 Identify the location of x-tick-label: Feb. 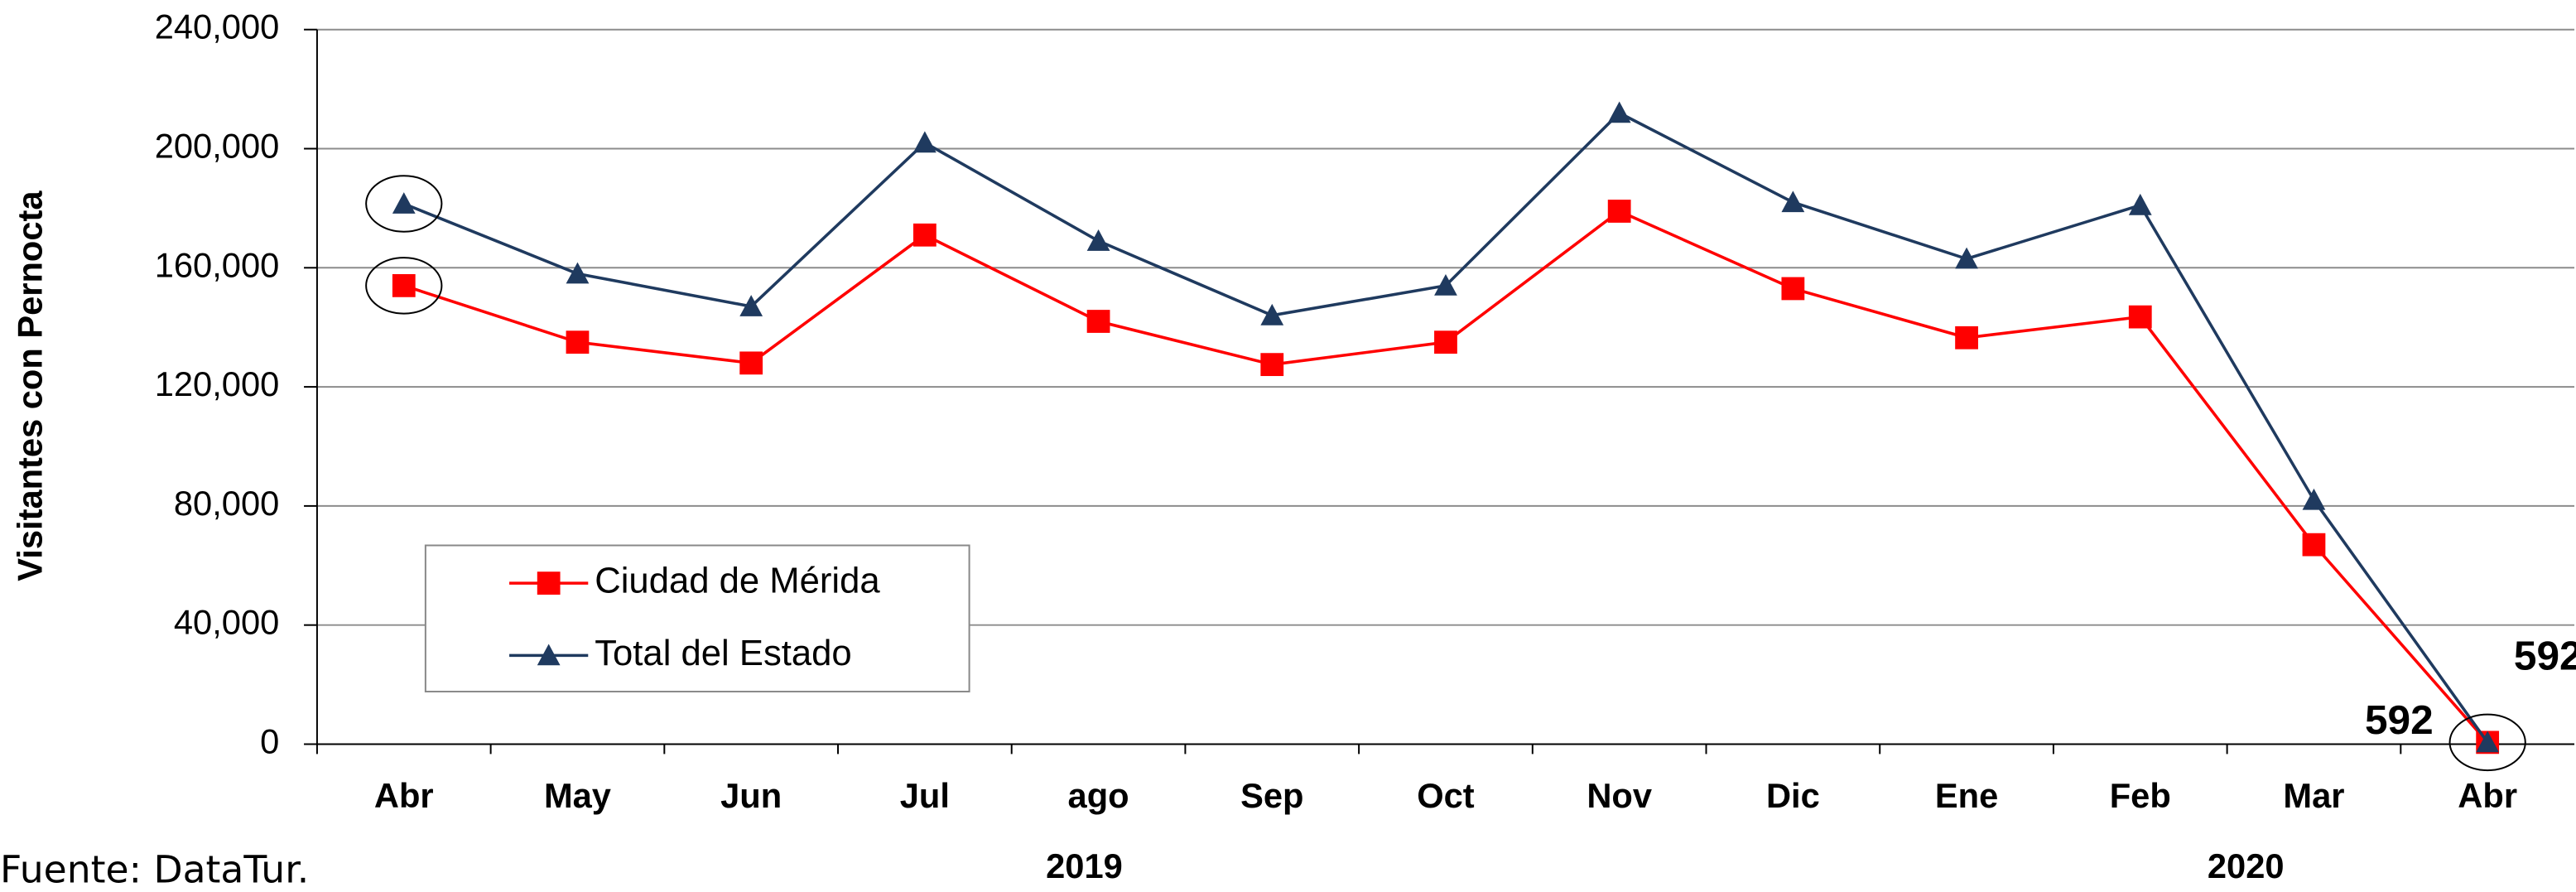
(2140, 795).